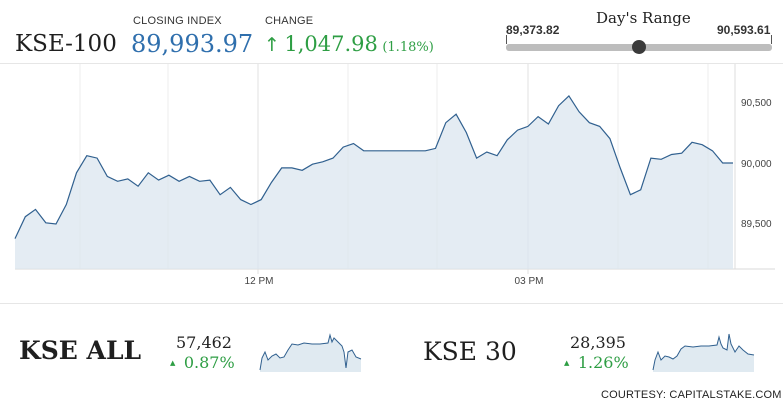 Image resolution: width=783 pixels, height=407 pixels. I want to click on kse-30-sparkline-line, so click(703, 352).